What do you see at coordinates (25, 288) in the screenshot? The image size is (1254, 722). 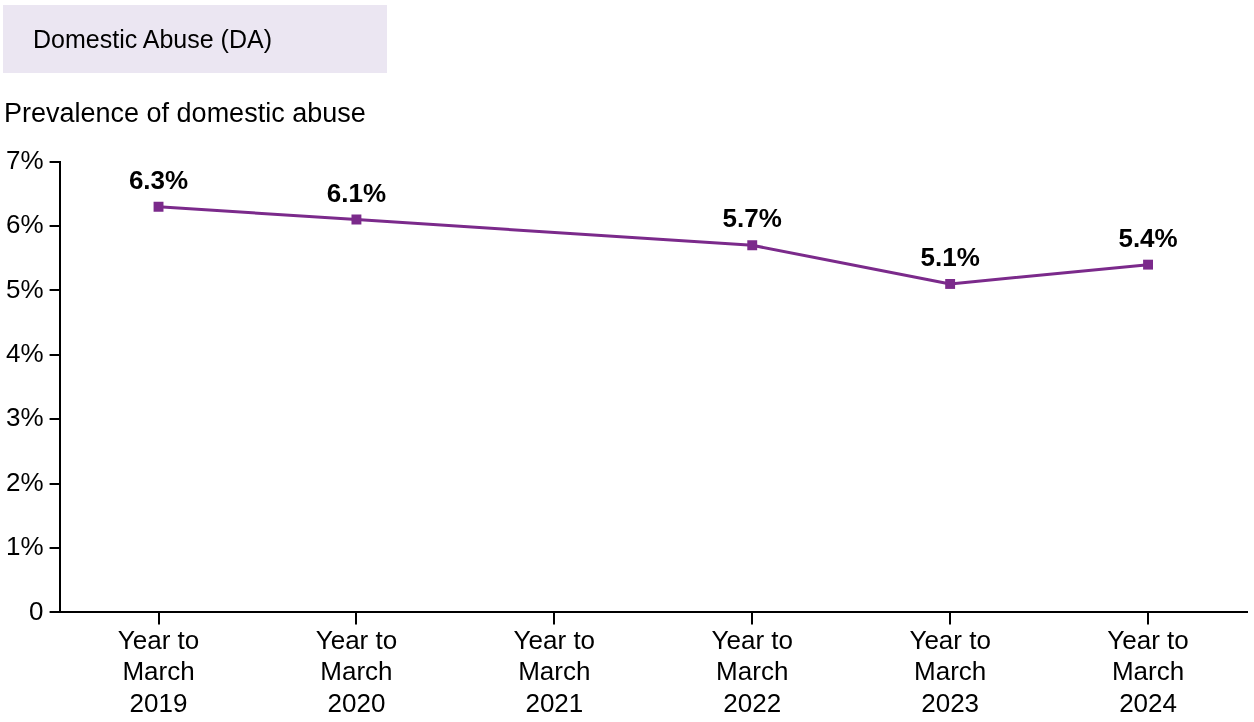 I see `y-tick-label: 5%` at bounding box center [25, 288].